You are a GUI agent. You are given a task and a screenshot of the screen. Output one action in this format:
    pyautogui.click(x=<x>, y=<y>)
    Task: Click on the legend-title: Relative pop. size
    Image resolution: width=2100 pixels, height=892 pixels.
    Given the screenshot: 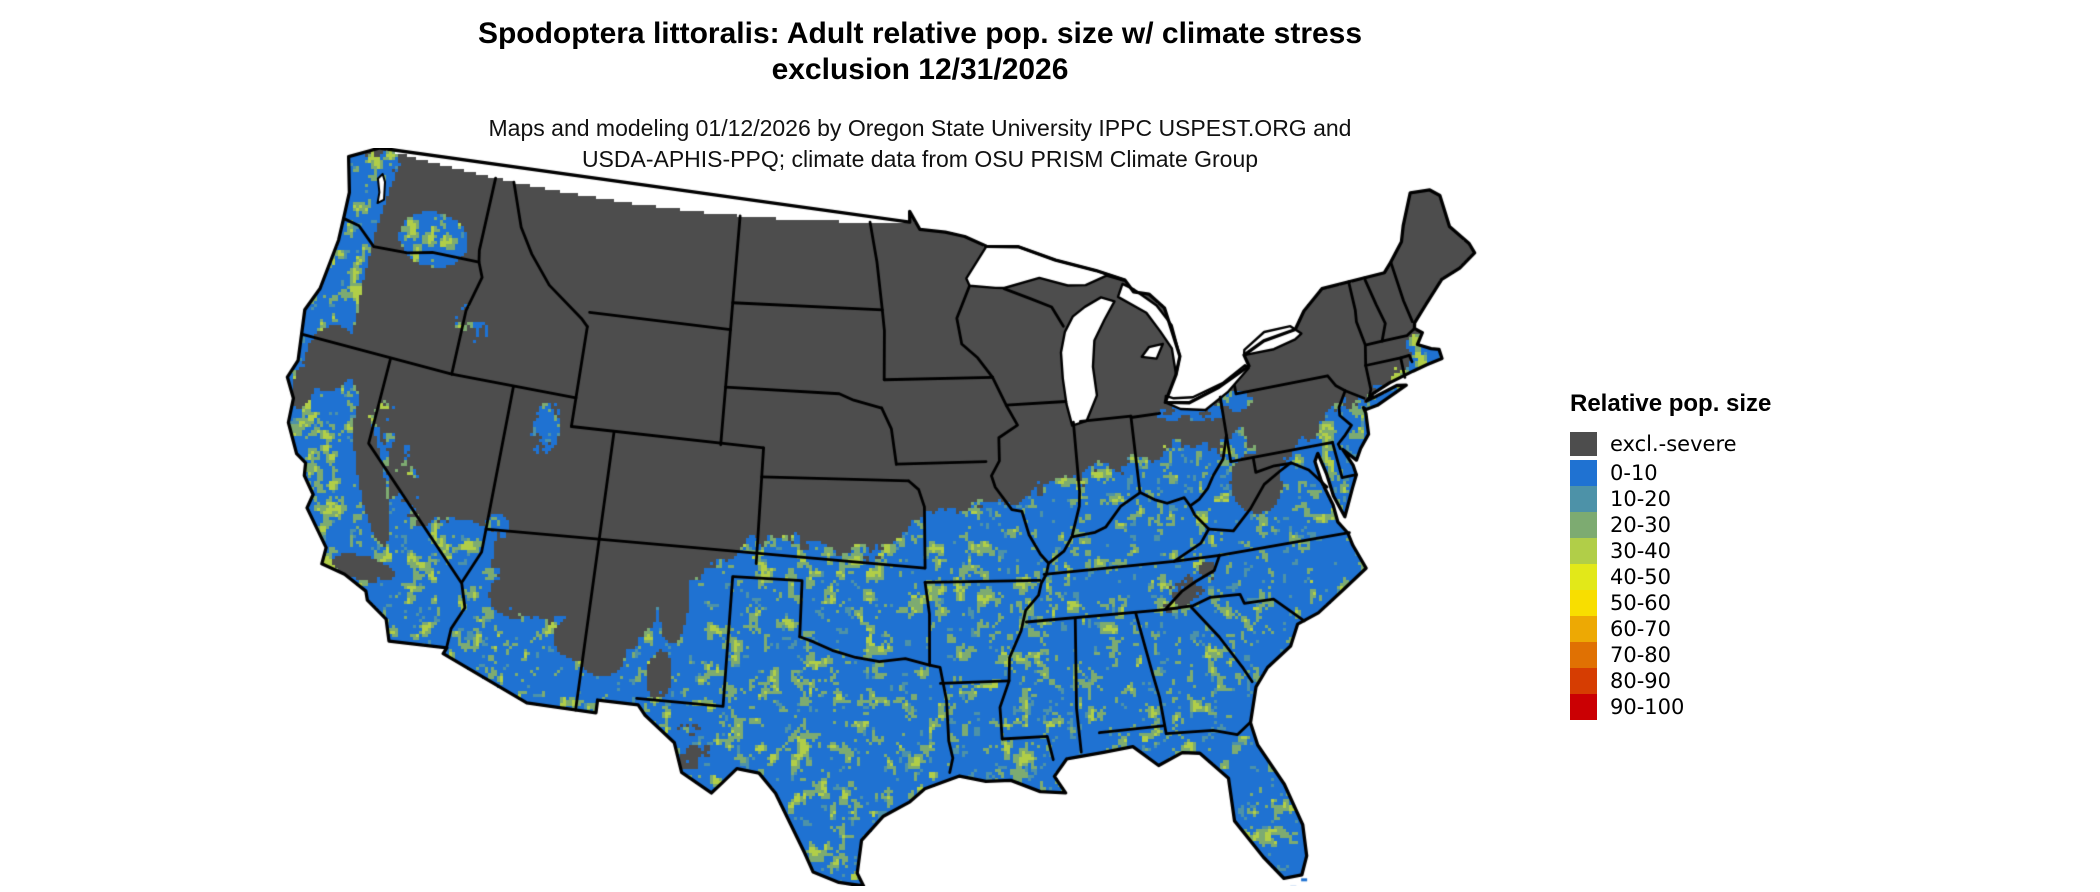 What is the action you would take?
    pyautogui.click(x=1671, y=403)
    